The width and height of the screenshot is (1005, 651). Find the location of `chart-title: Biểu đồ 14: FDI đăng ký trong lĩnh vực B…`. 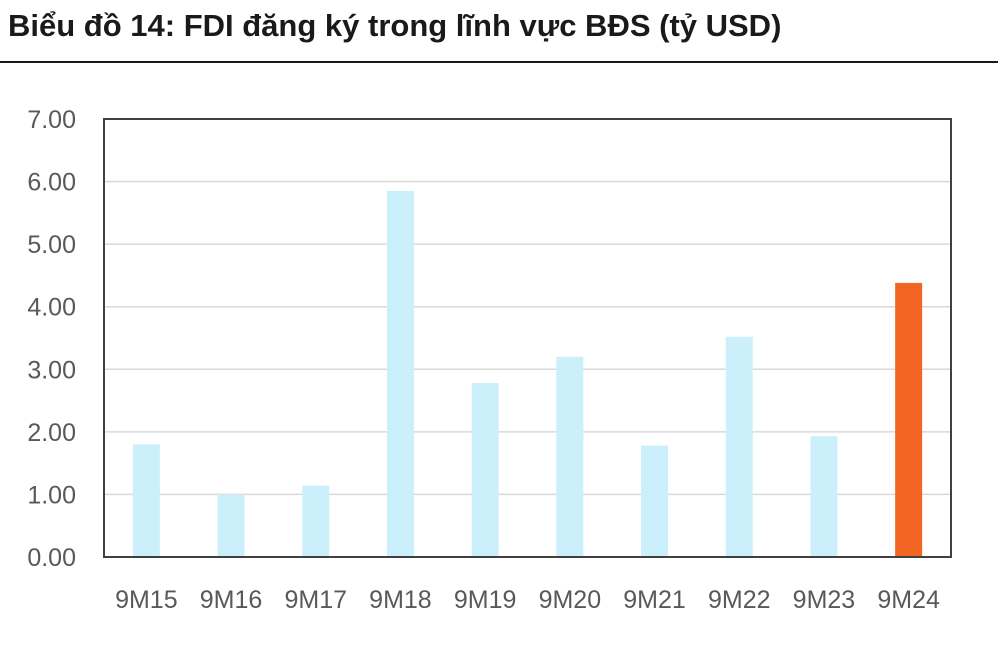

chart-title: Biểu đồ 14: FDI đăng ký trong lĩnh vực B… is located at coordinates (395, 25).